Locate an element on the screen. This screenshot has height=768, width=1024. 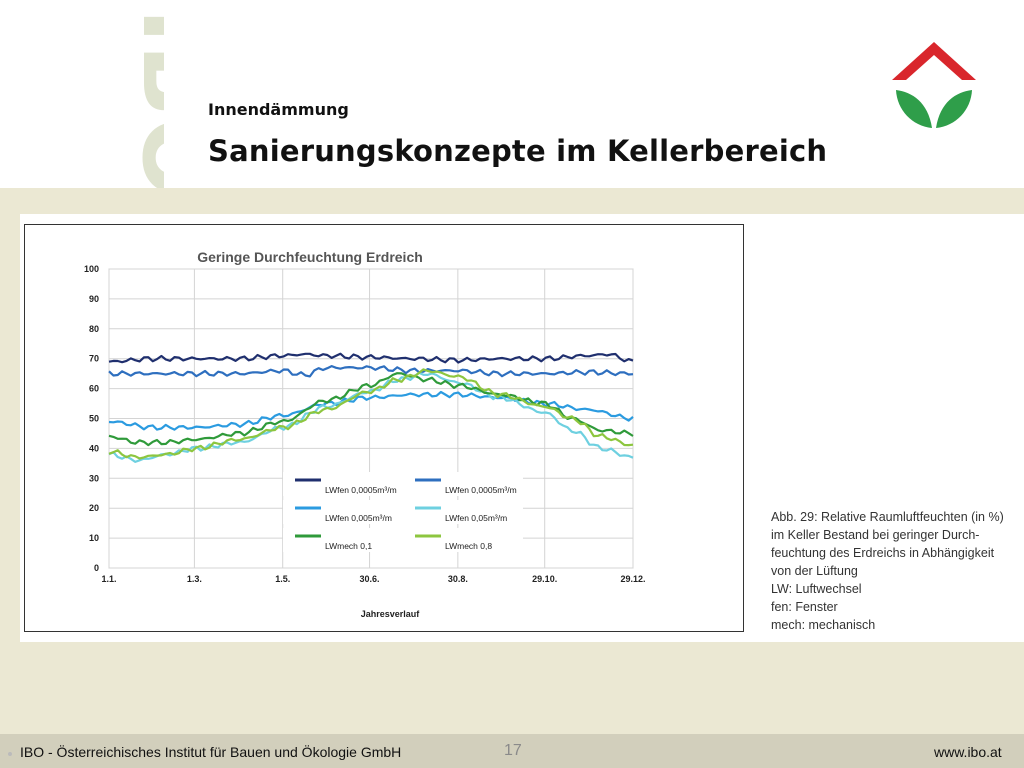
y-tick-label: 30 is located at coordinates (94, 478).